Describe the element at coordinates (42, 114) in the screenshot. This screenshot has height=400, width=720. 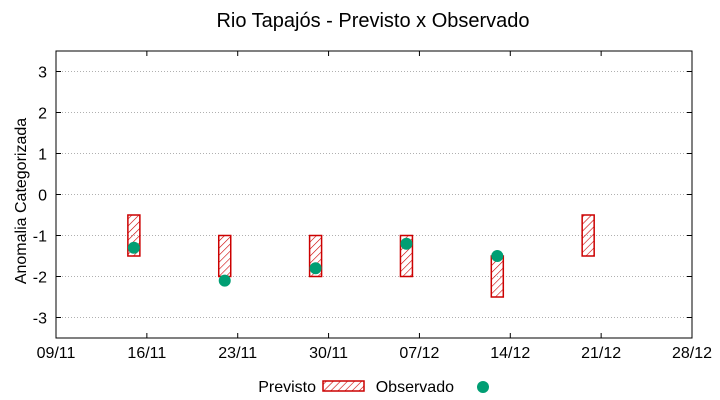
I see `y-tick-label: 2` at that location.